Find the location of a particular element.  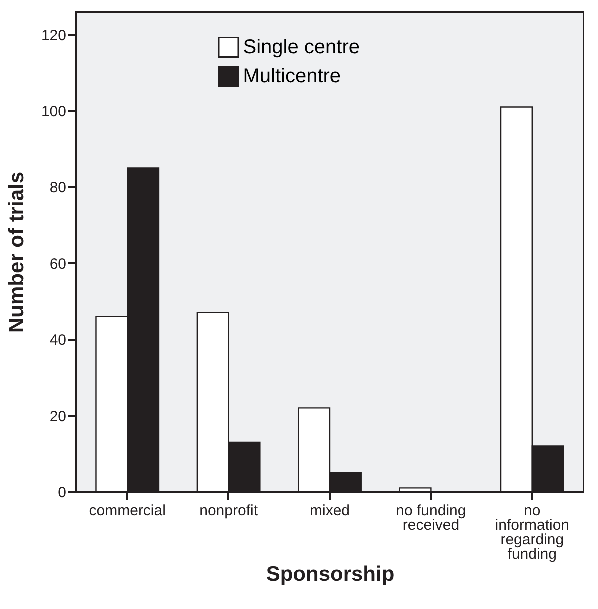

x-tick-label: nonprofit is located at coordinates (229, 511).